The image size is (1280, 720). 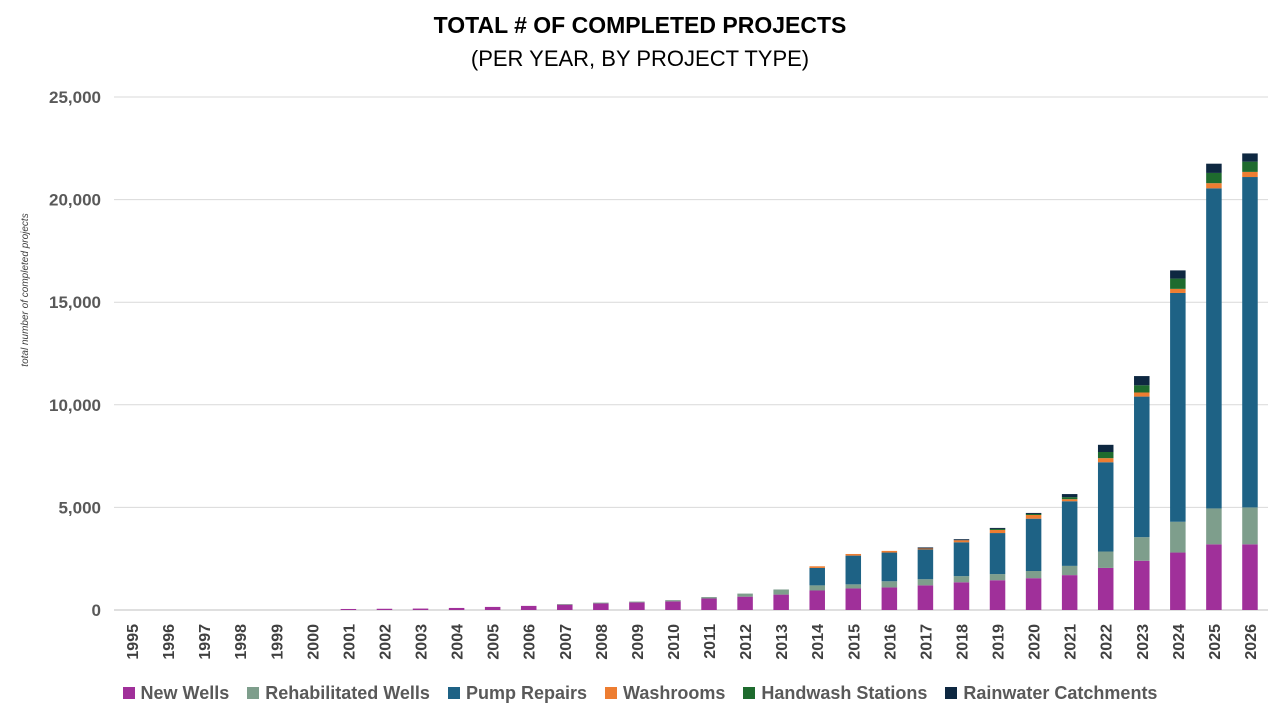 What do you see at coordinates (185, 692) in the screenshot?
I see `legend-label: New Wells` at bounding box center [185, 692].